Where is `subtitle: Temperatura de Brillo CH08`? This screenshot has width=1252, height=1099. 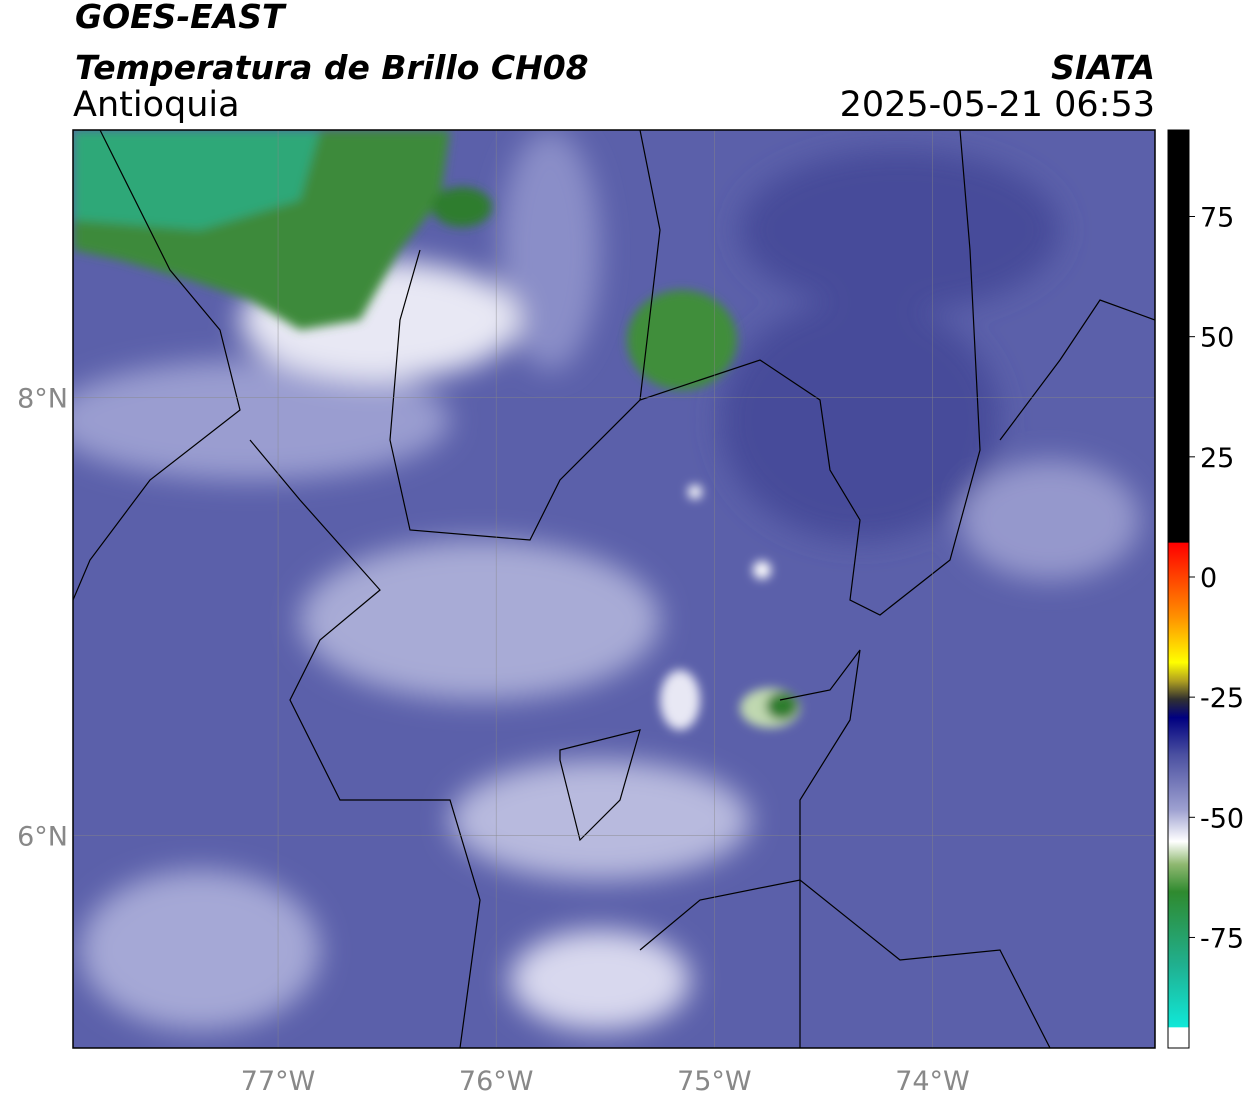 subtitle: Temperatura de Brillo CH08 is located at coordinates (332, 67).